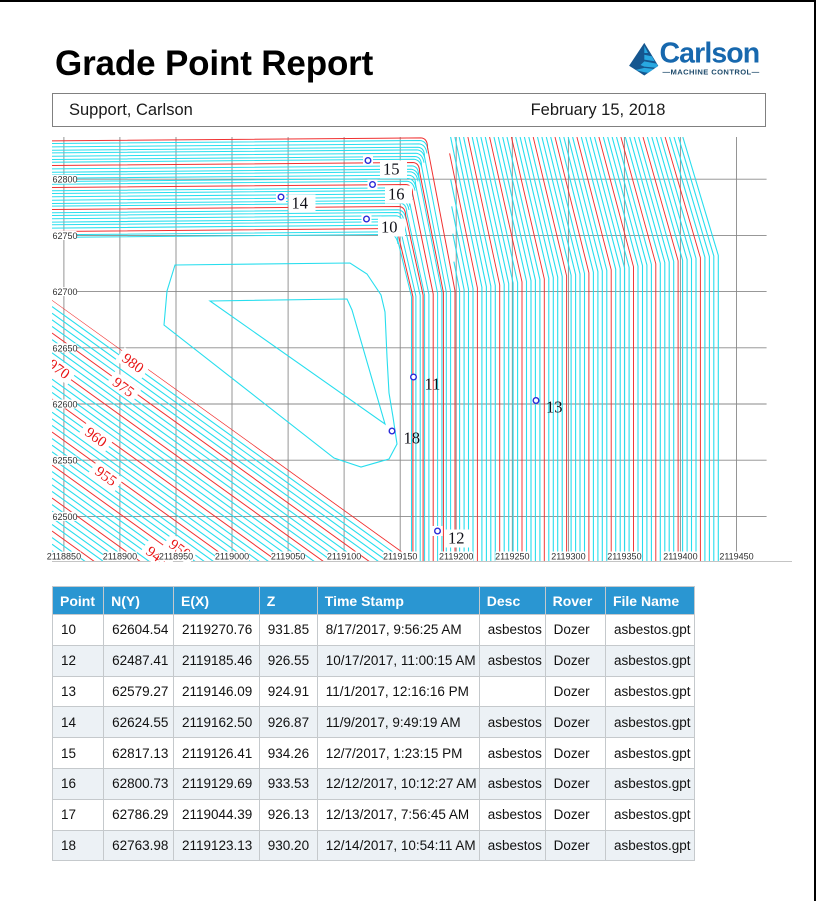 This screenshot has width=816, height=901. What do you see at coordinates (736, 557) in the screenshot?
I see `svg-text: 2119450` at bounding box center [736, 557].